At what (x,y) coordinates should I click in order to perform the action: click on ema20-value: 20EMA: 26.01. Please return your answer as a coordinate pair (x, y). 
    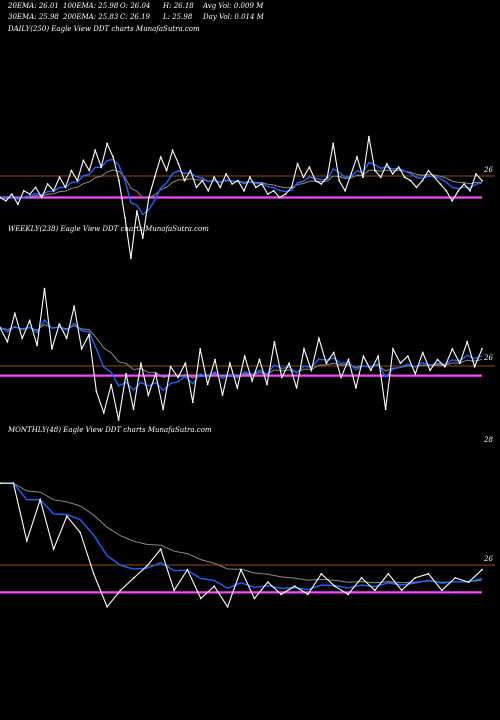
    Looking at the image, I should click on (33, 6).